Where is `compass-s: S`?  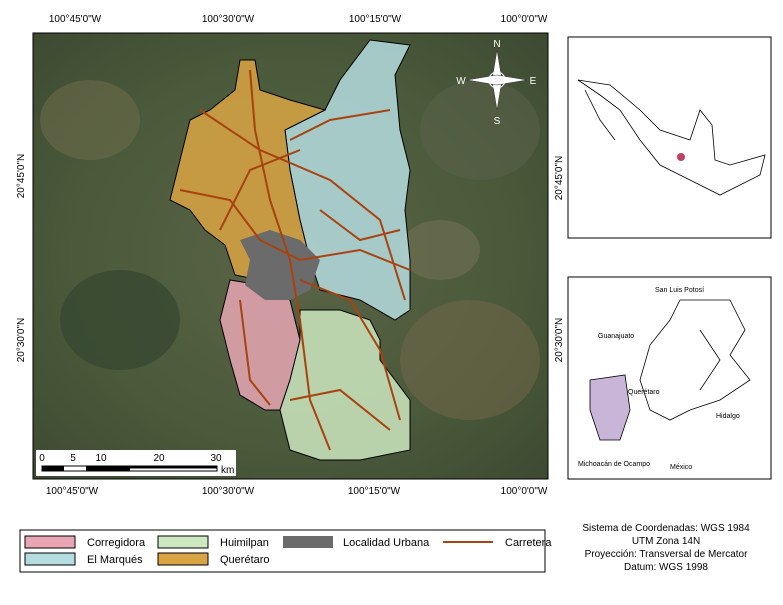 compass-s: S is located at coordinates (497, 121).